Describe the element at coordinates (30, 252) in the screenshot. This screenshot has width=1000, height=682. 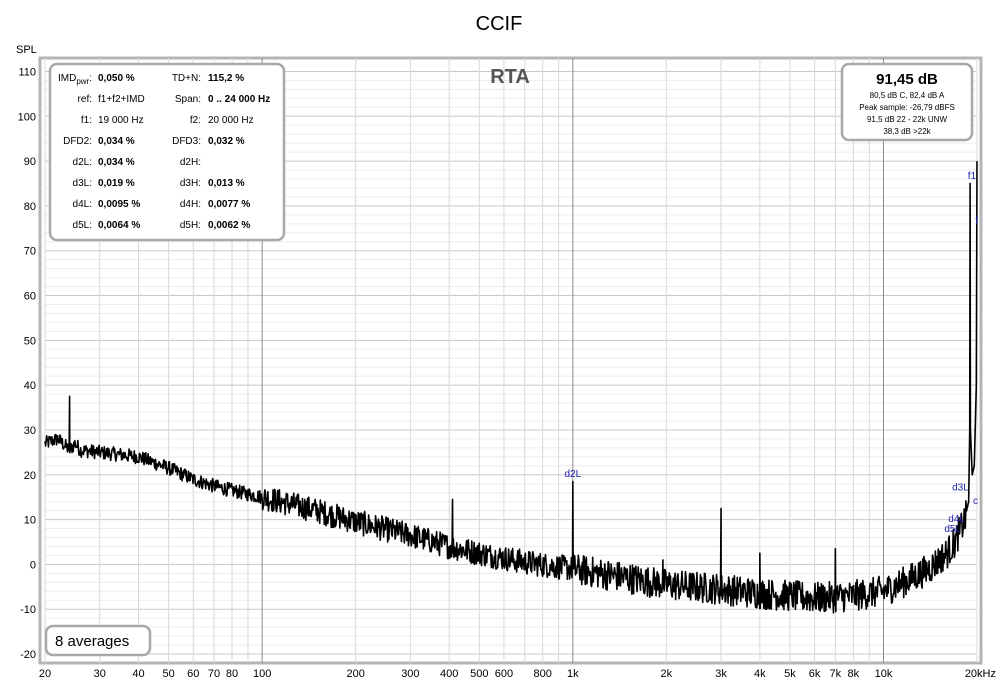
I see `y-tick-label: 70` at that location.